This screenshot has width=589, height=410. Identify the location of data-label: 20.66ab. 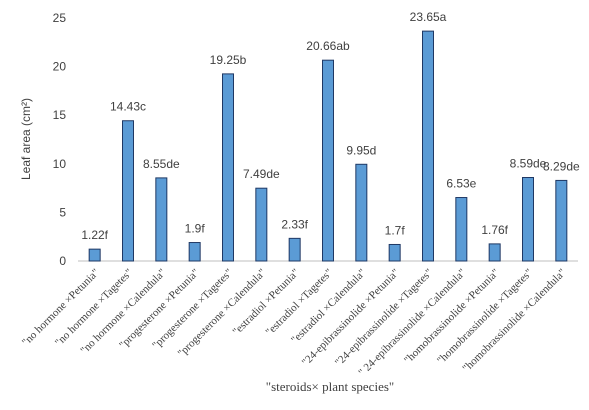
(328, 46).